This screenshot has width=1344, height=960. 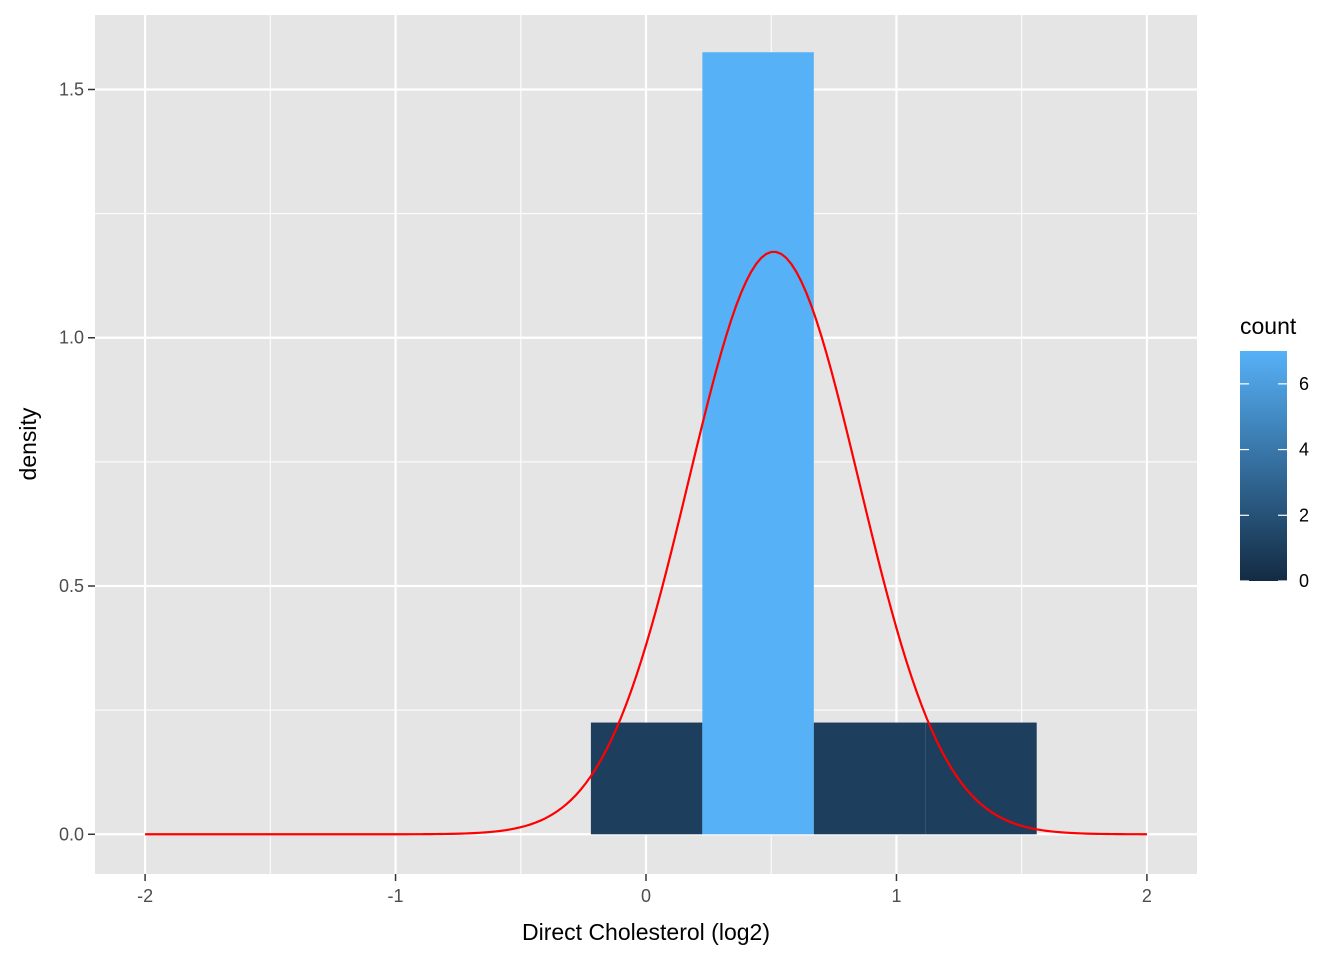 What do you see at coordinates (28, 443) in the screenshot?
I see `y-axis-title: density` at bounding box center [28, 443].